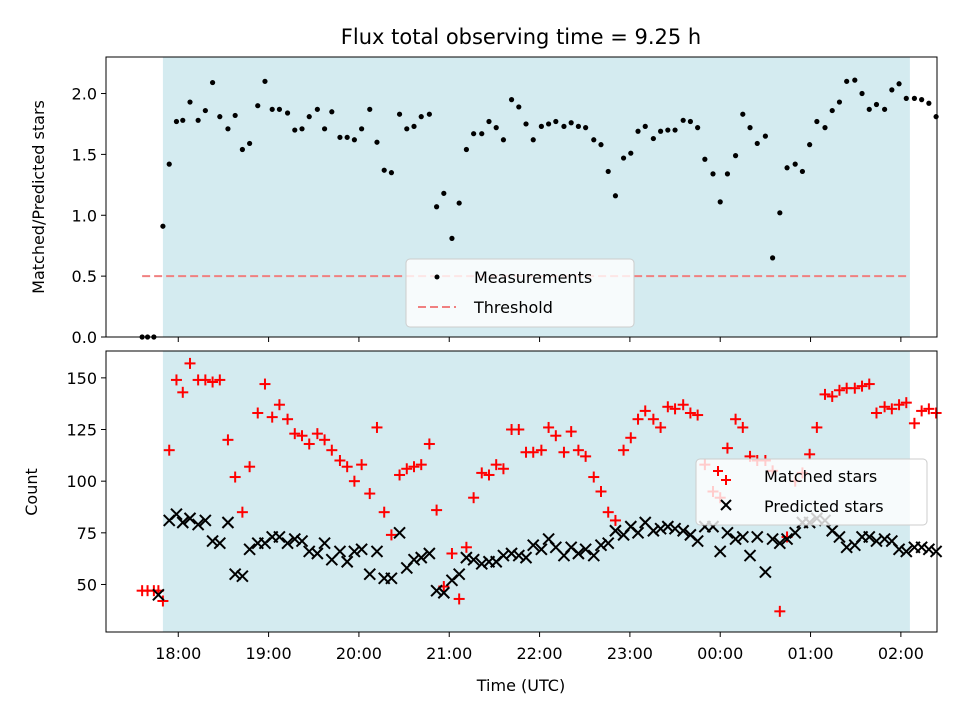 The width and height of the screenshot is (960, 720). Describe the element at coordinates (810, 653) in the screenshot. I see `bottom-x-tick-label: 01:00` at that location.